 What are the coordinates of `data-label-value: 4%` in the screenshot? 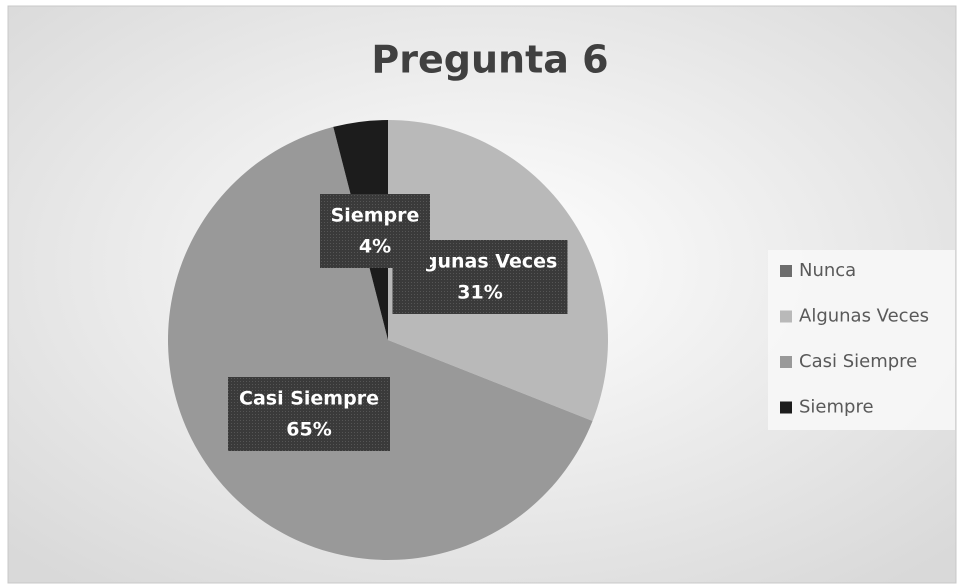 It's located at (375, 247).